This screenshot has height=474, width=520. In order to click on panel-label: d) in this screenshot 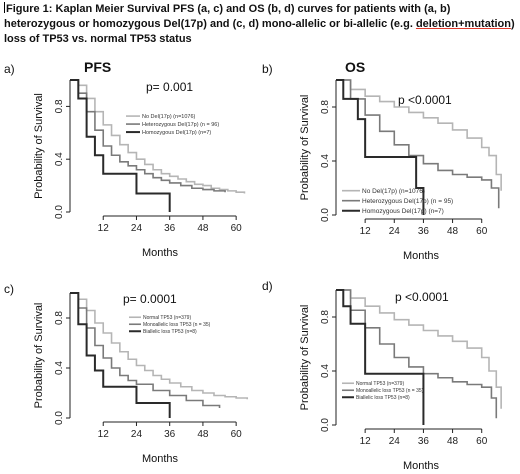, I will do `click(267, 286)`.